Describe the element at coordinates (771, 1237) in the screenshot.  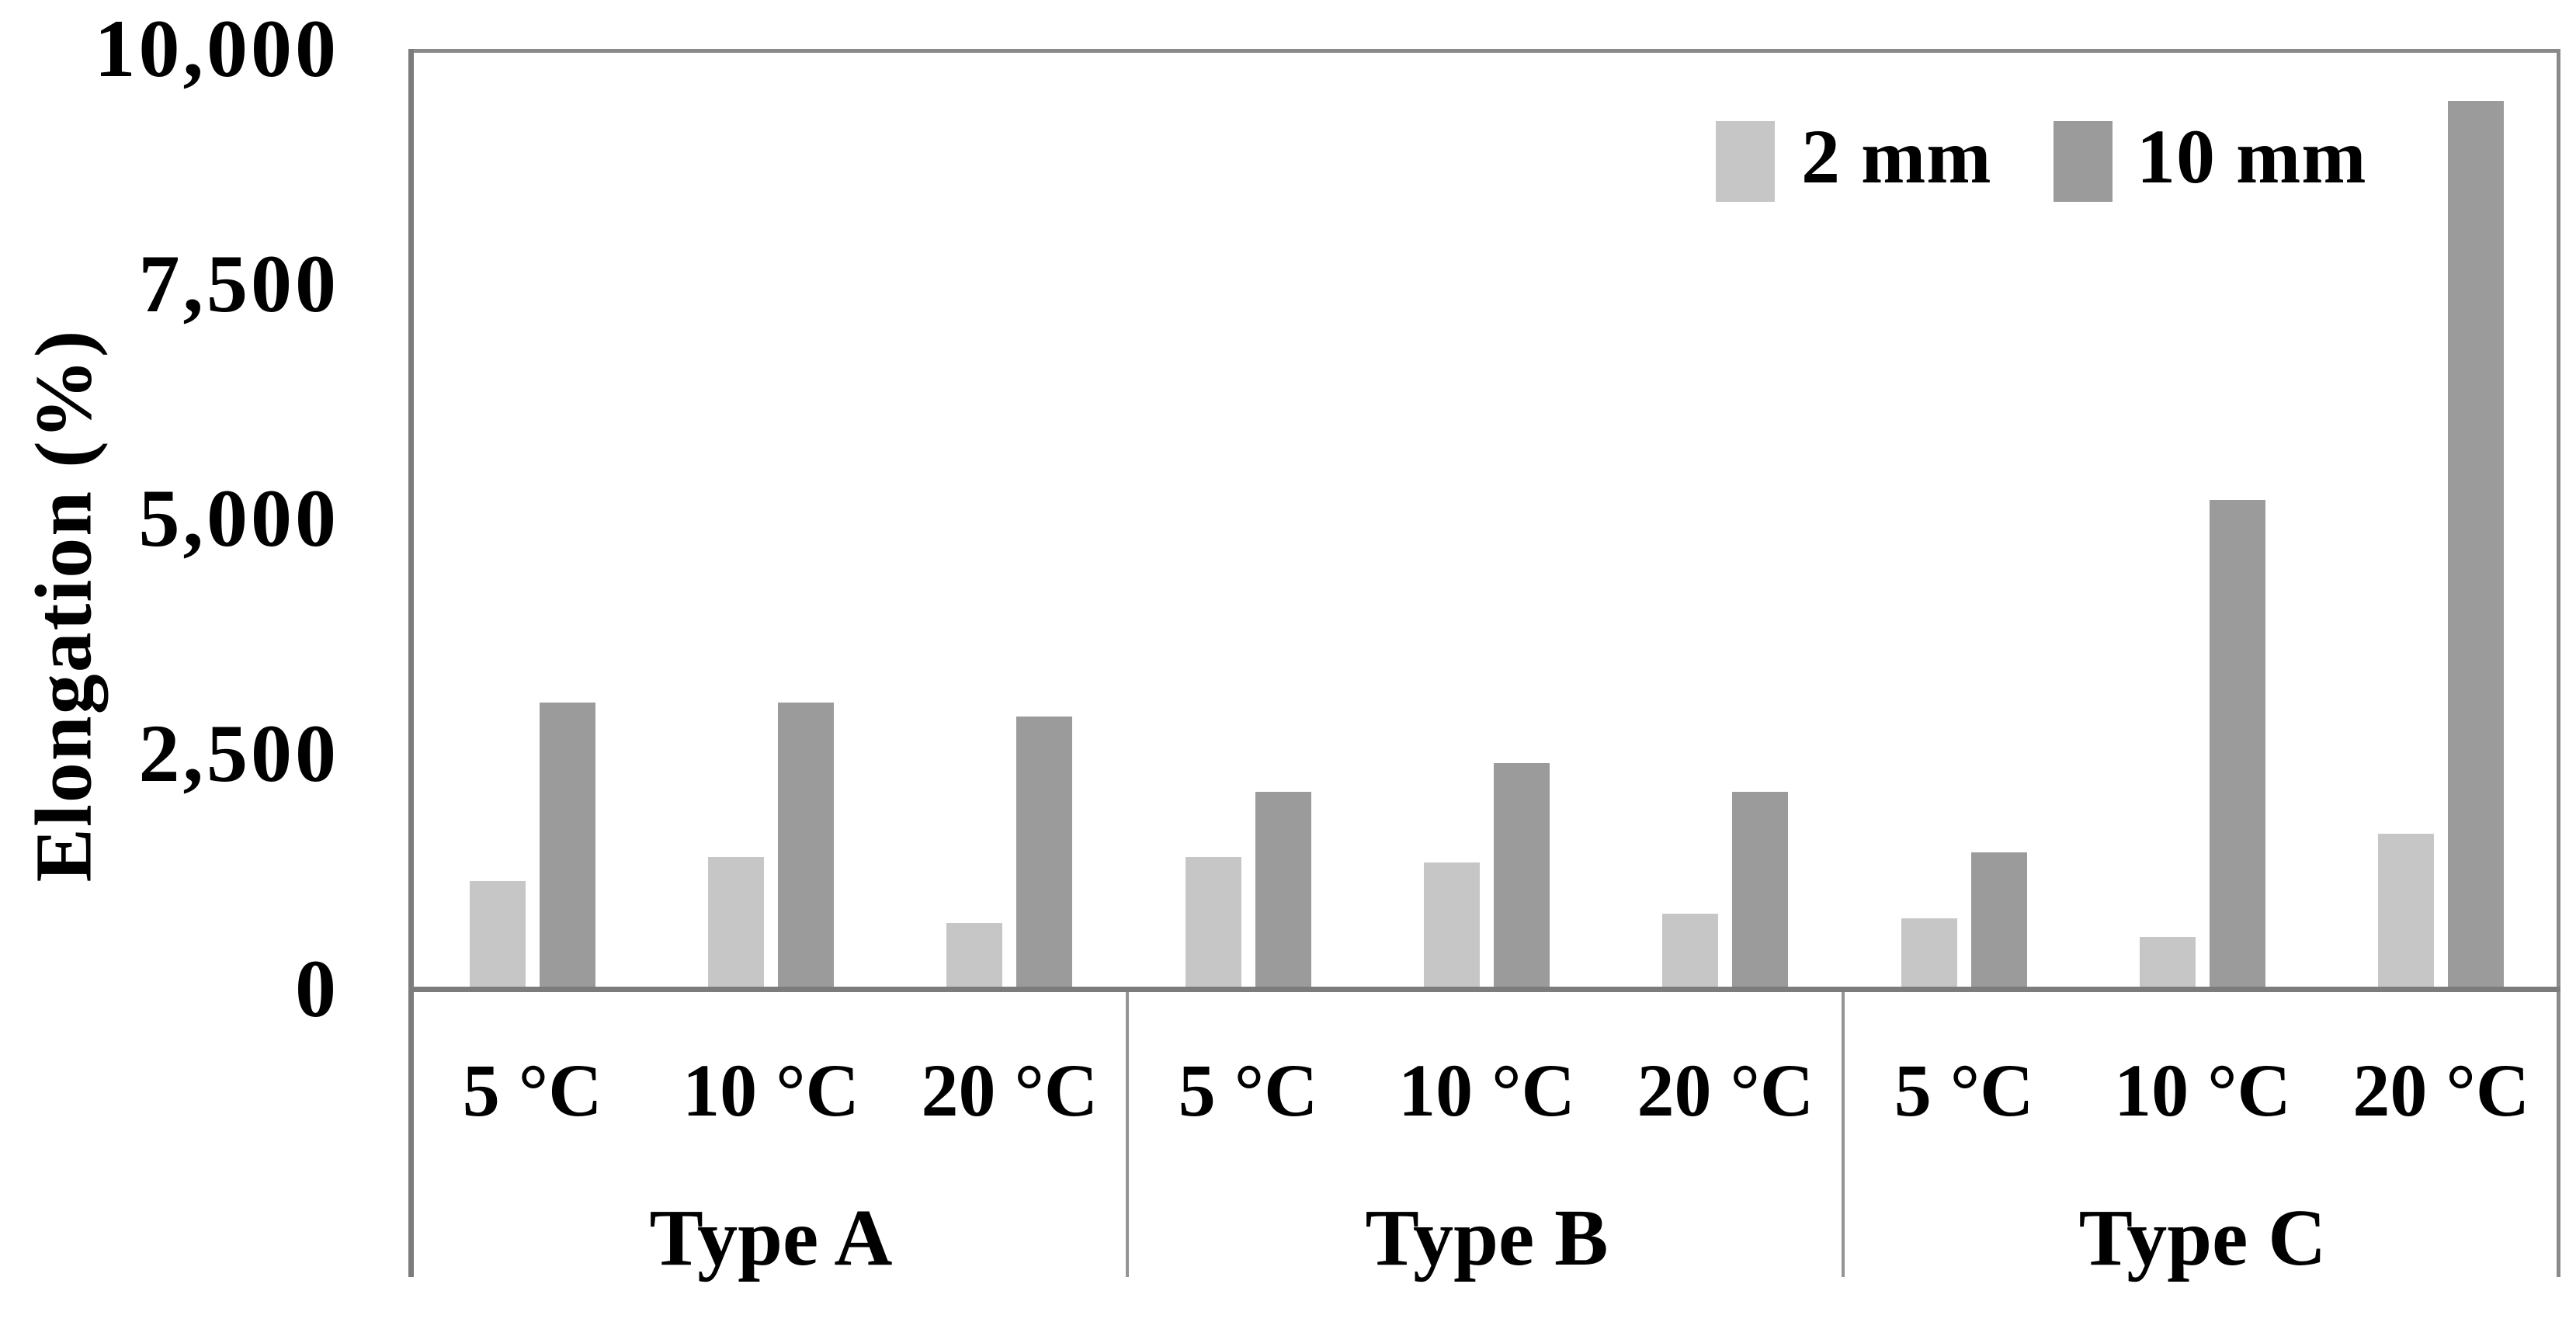
I see `group-label: Type A` at that location.